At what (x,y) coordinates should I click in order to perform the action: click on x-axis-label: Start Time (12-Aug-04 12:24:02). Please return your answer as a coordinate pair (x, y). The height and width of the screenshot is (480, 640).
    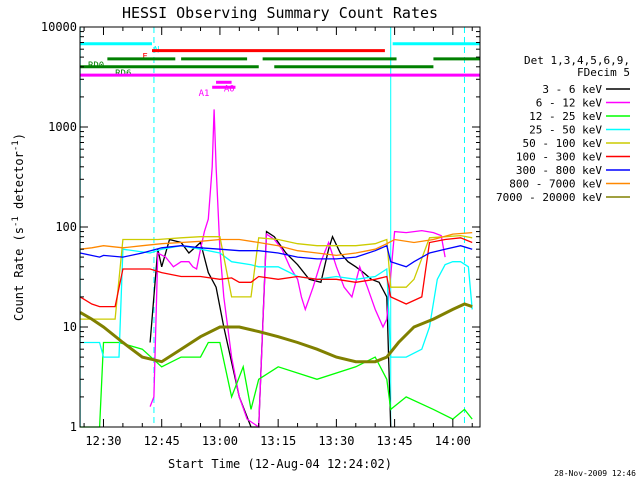
    Looking at the image, I should click on (280, 464).